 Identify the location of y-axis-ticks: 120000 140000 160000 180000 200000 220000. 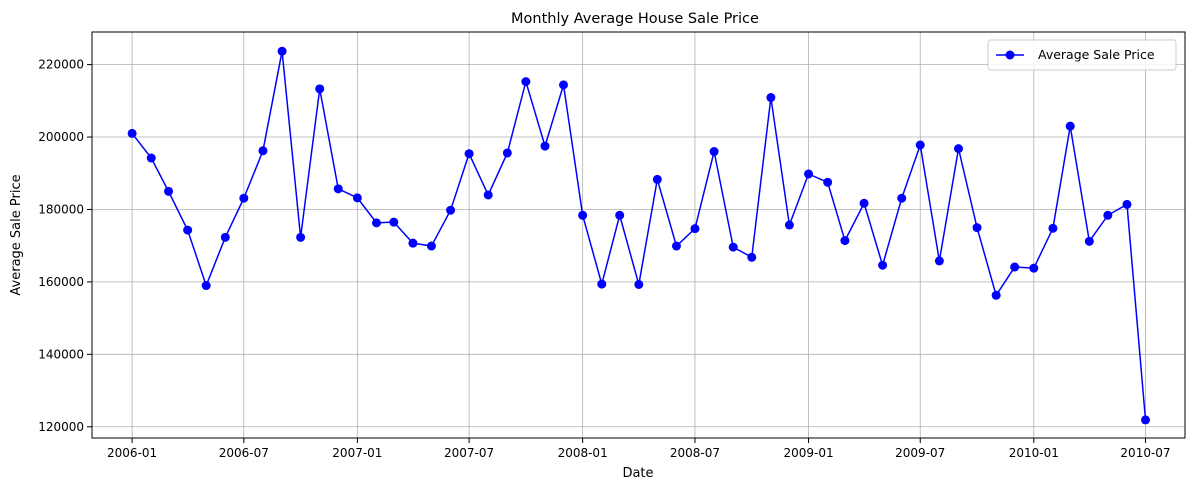
(65, 246).